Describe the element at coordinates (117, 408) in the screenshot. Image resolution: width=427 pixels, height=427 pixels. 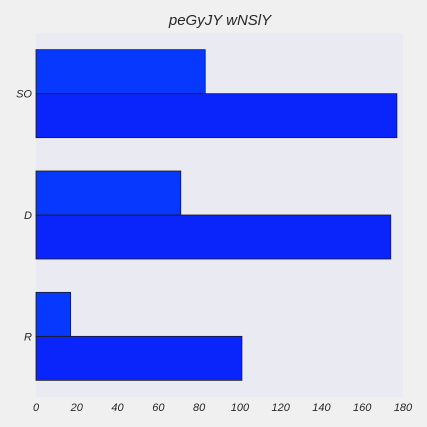
I see `x-tick-label: 40` at that location.